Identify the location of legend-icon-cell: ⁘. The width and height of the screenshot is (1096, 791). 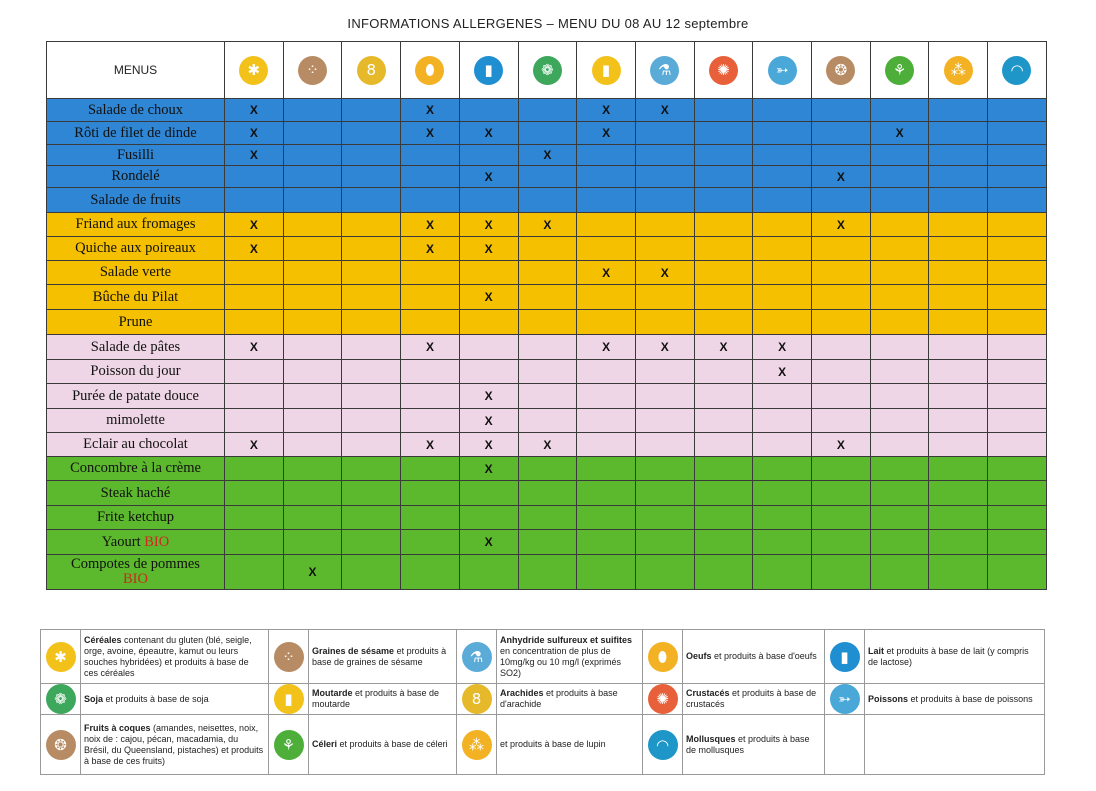
(288, 656).